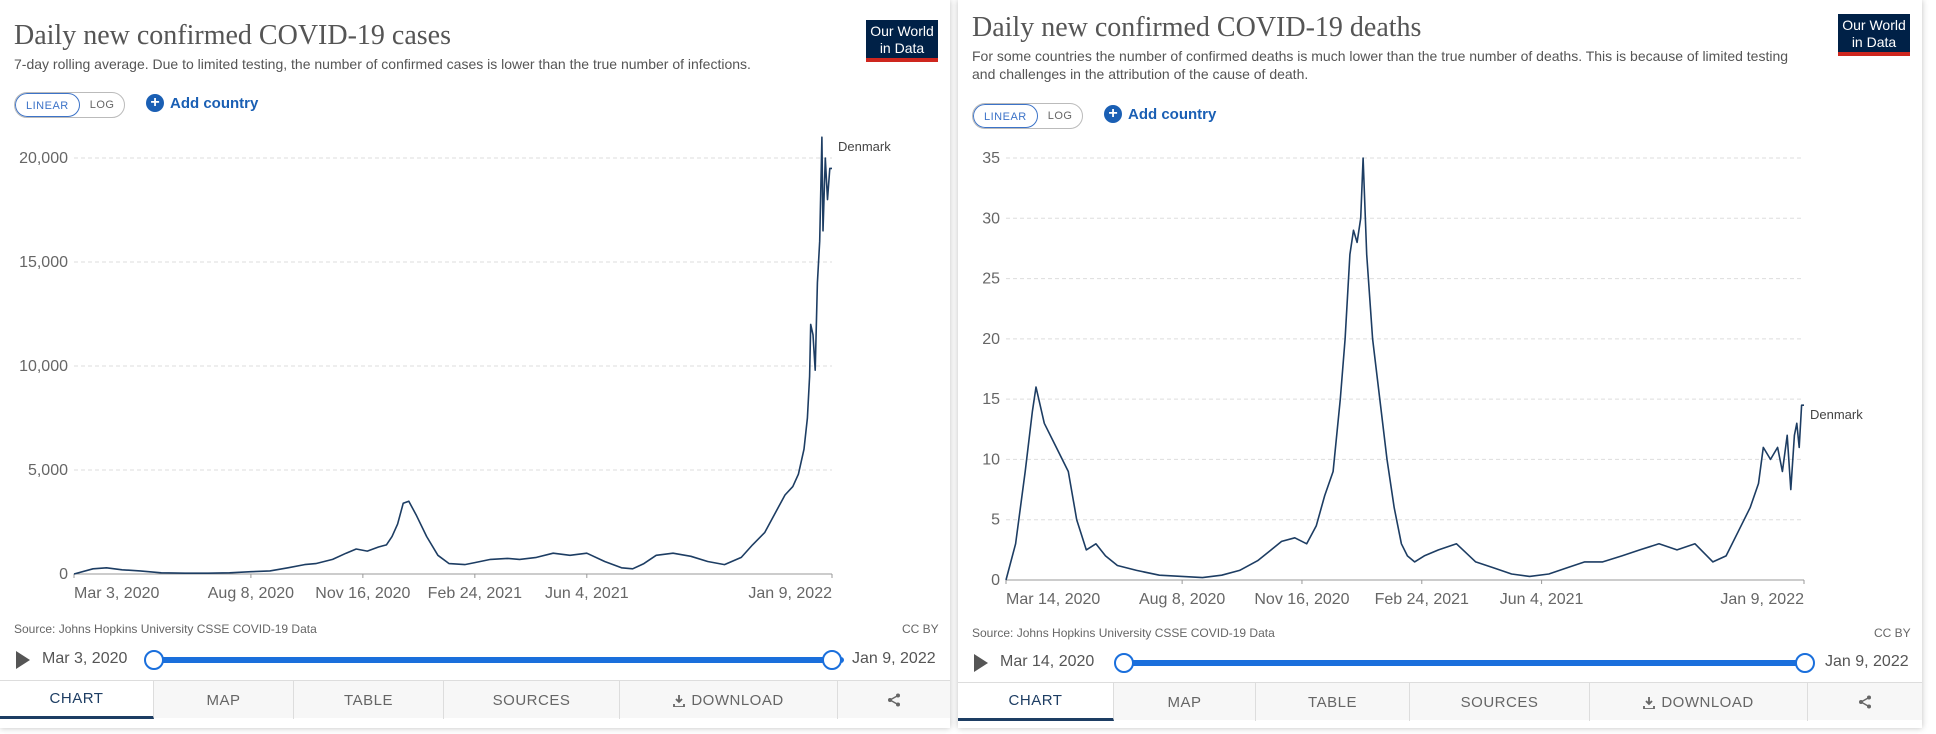 The image size is (1936, 734). Describe the element at coordinates (991, 279) in the screenshot. I see `y-tick-label: 25` at that location.